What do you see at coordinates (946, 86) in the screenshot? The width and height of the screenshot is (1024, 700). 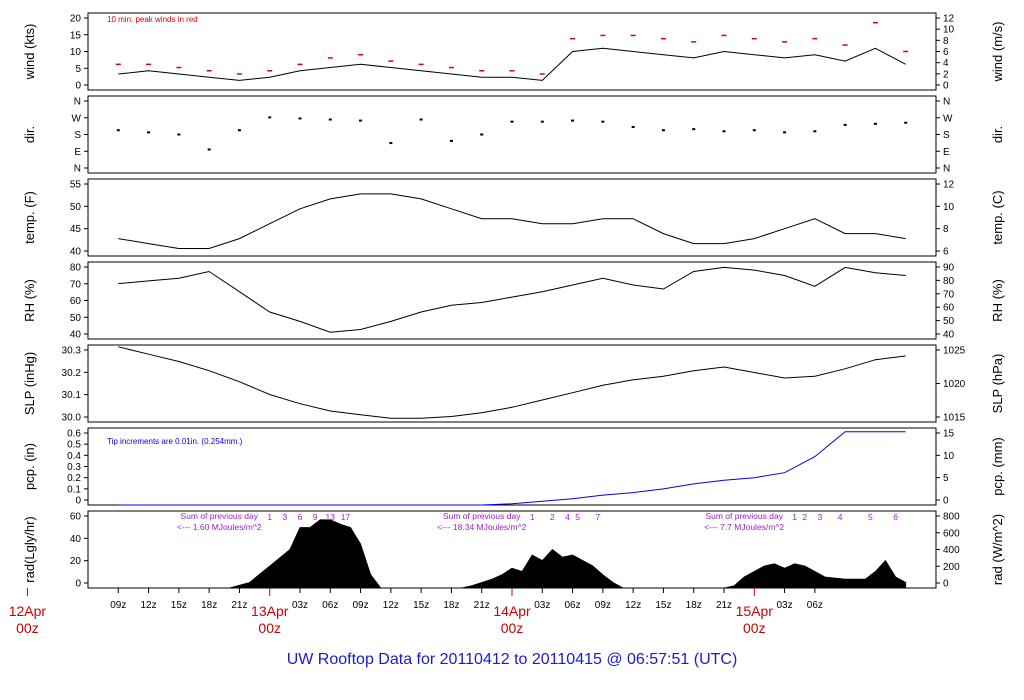 I see `wind-ytick-right-label: 0` at bounding box center [946, 86].